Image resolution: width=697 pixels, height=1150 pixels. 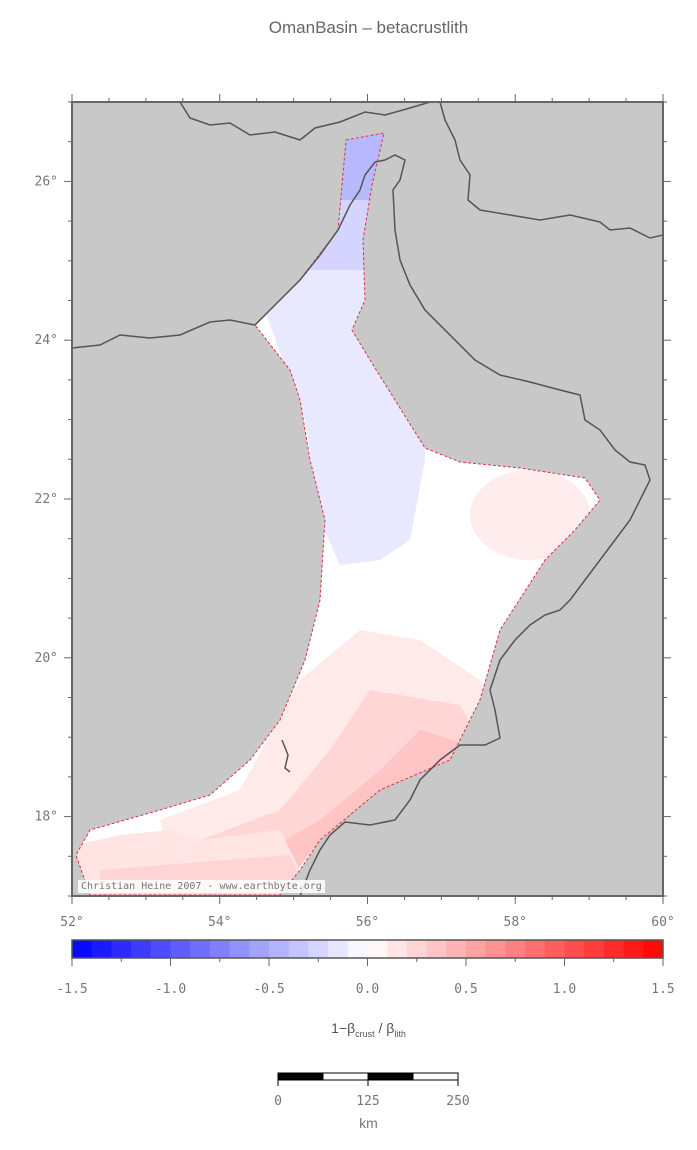 I want to click on colorbar-label-sub2: lith, so click(x=400, y=1033).